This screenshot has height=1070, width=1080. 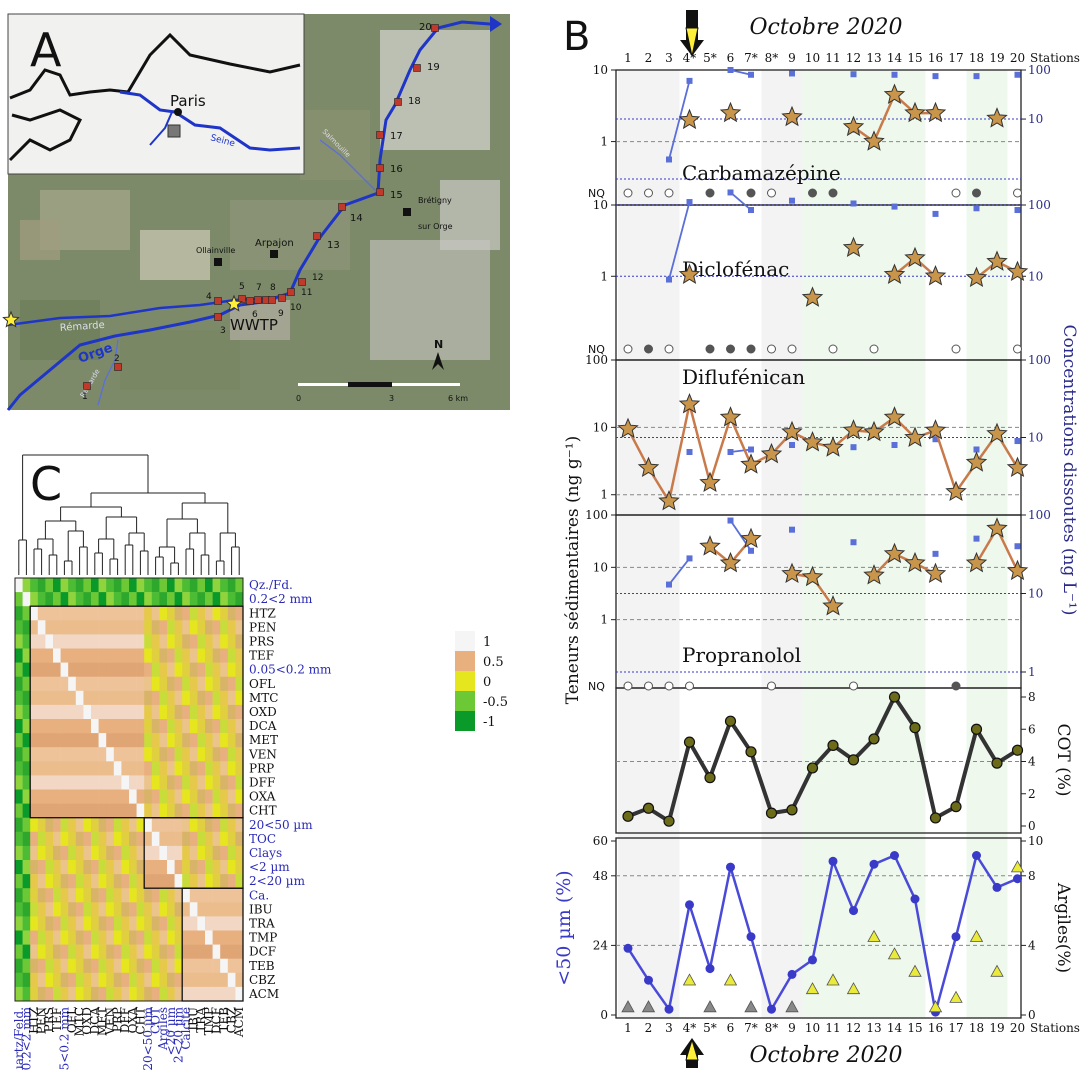 I want to click on legend-swatch, so click(x=465, y=661).